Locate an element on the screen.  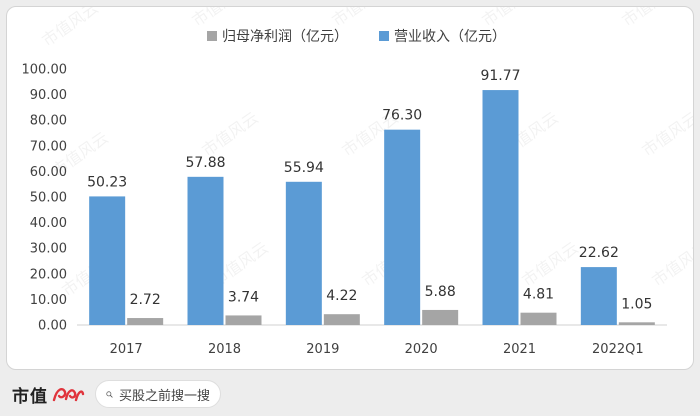
profit-data-label: 3.74 is located at coordinates (243, 297).